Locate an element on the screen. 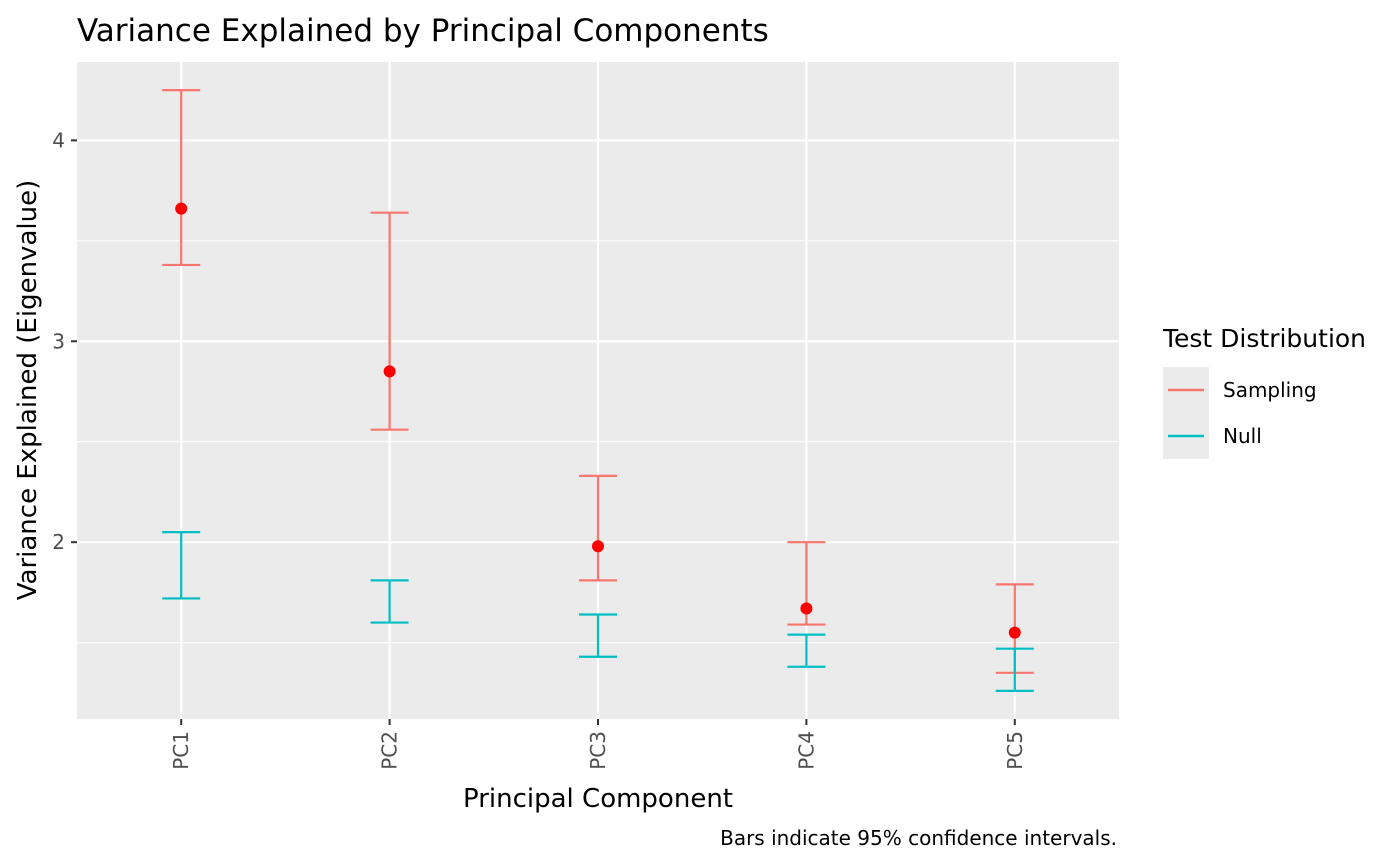 The image size is (1400, 866). y-tick-label: 4 is located at coordinates (58, 140).